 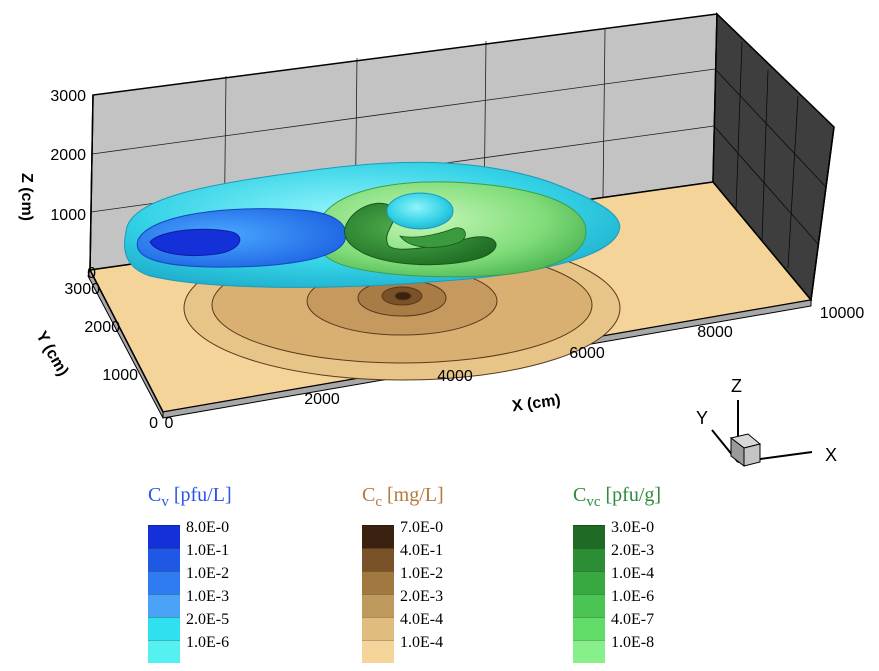 I want to click on x-tick-label: 0, so click(x=169, y=423).